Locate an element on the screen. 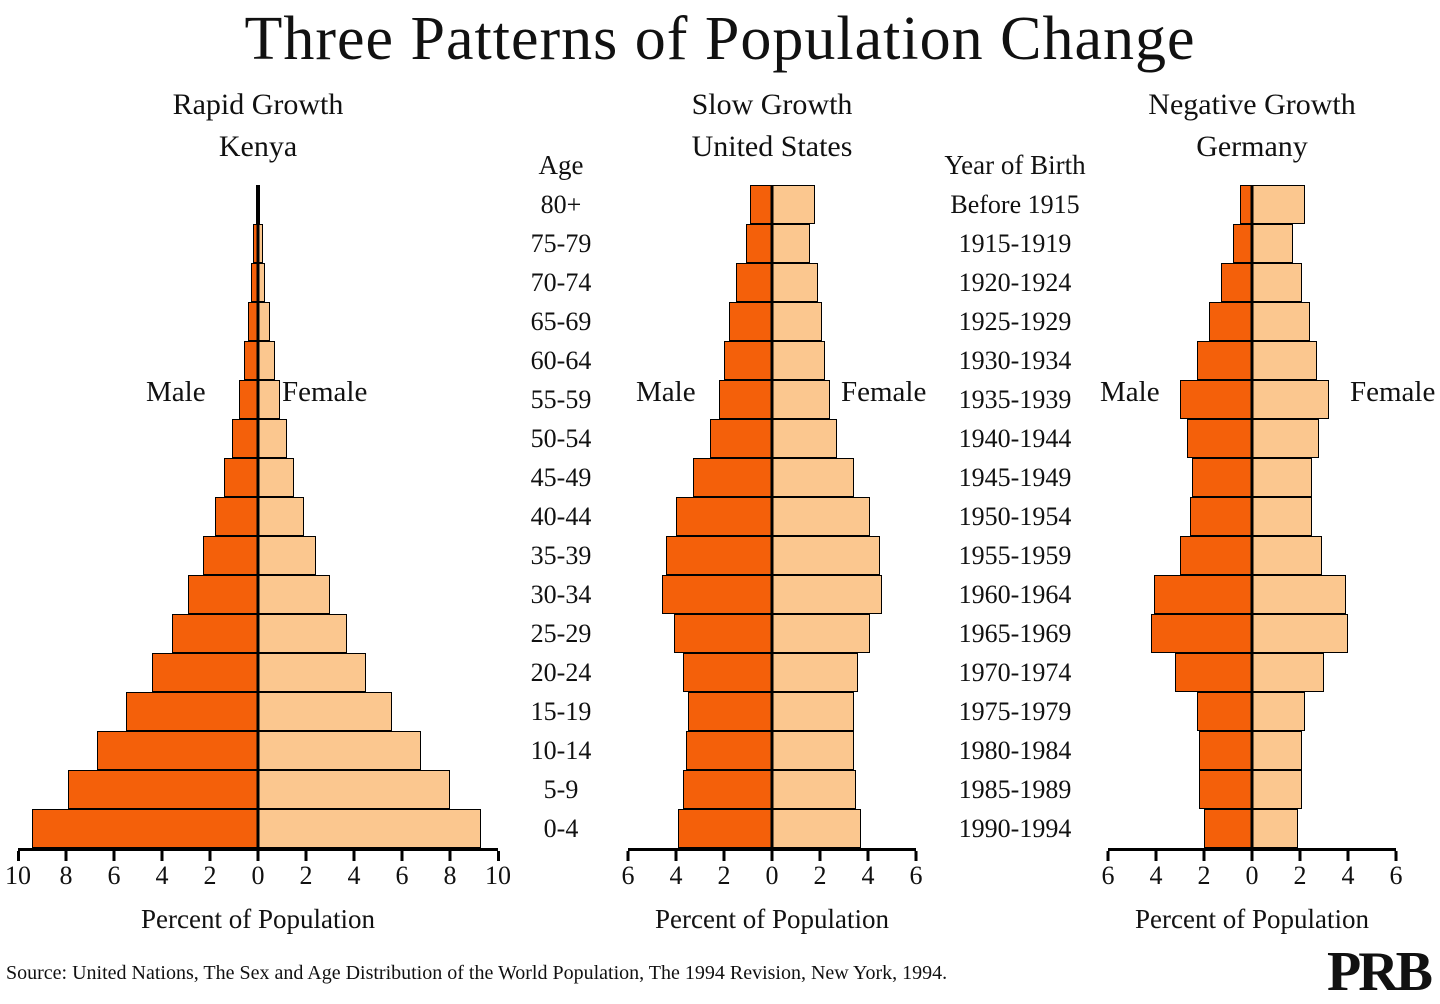 The width and height of the screenshot is (1440, 1004). birth-year-label: 1970-1974 is located at coordinates (1015, 672).